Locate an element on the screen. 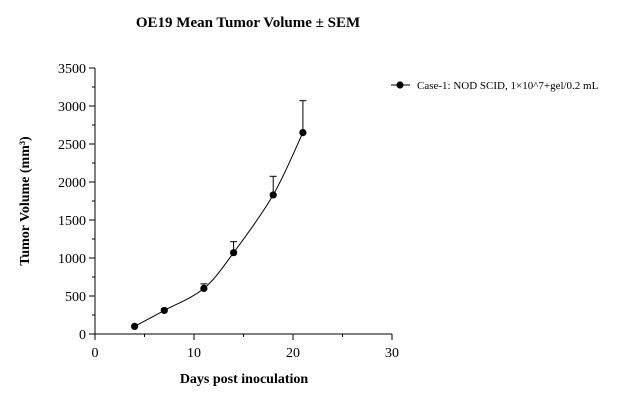 This screenshot has height=417, width=620. legend: Case-1: NOD SCID, 1×10^7+gel/0.2 mL is located at coordinates (495, 86).